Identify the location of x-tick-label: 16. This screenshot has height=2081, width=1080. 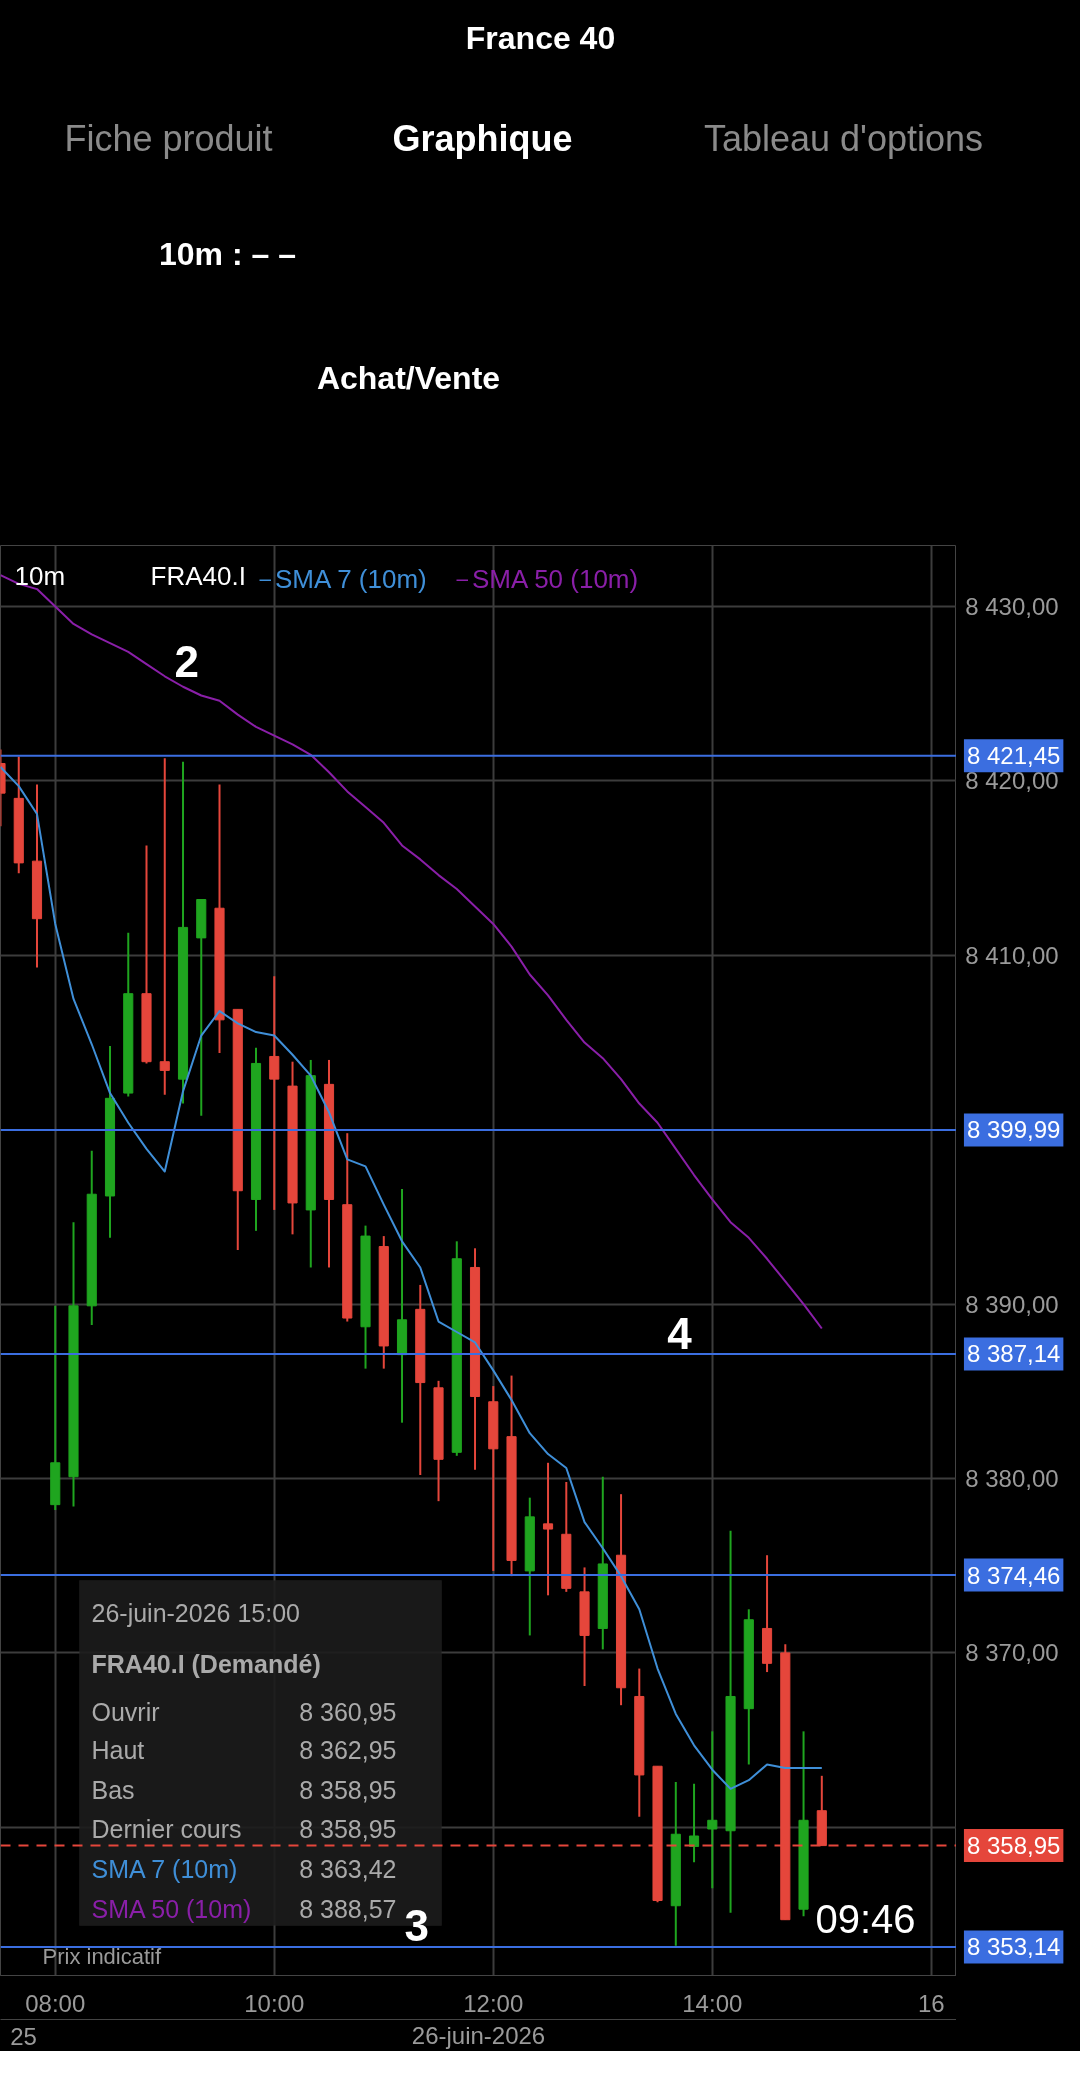
(931, 2003).